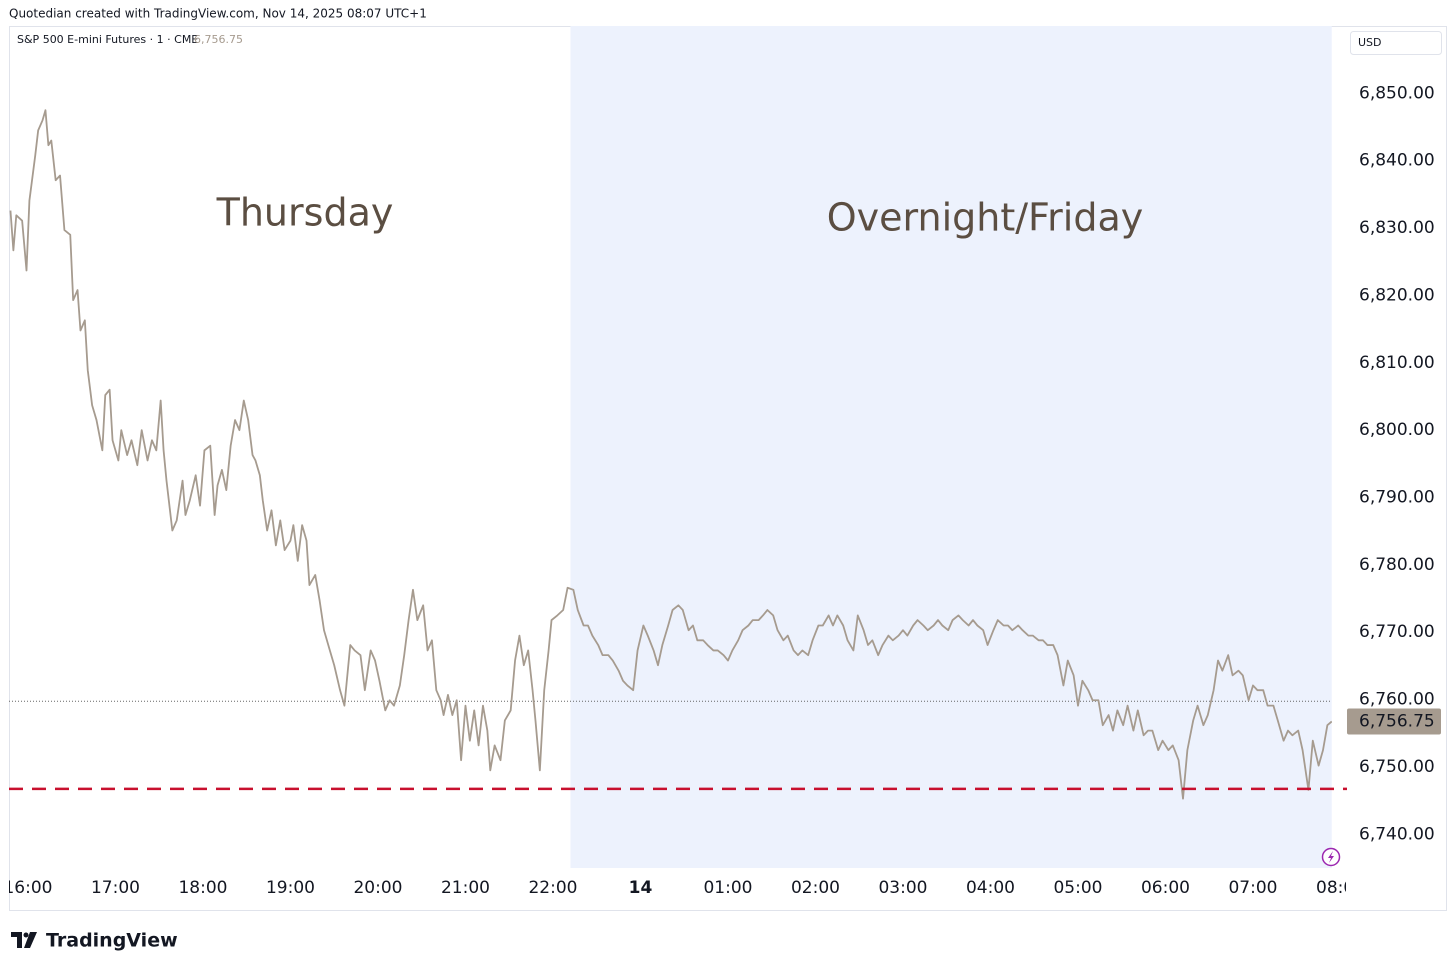 Image resolution: width=1456 pixels, height=969 pixels. Describe the element at coordinates (1397, 93) in the screenshot. I see `y-tick-label: 6,850.00` at that location.